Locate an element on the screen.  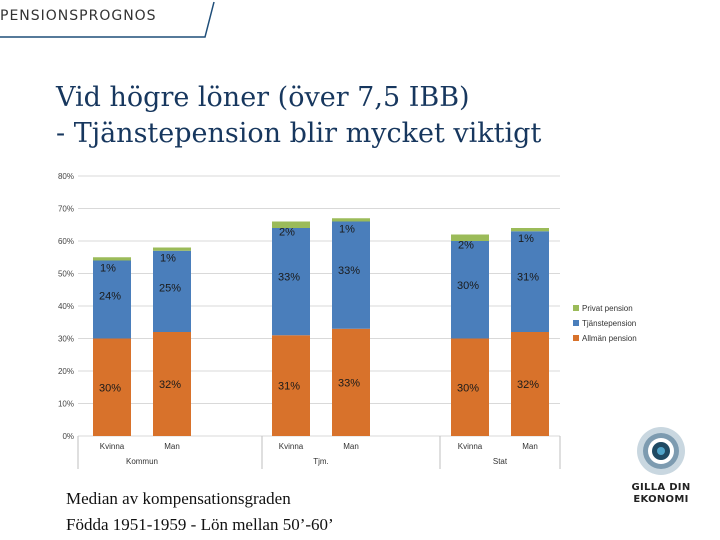
group-label: Kommun is located at coordinates (142, 461).